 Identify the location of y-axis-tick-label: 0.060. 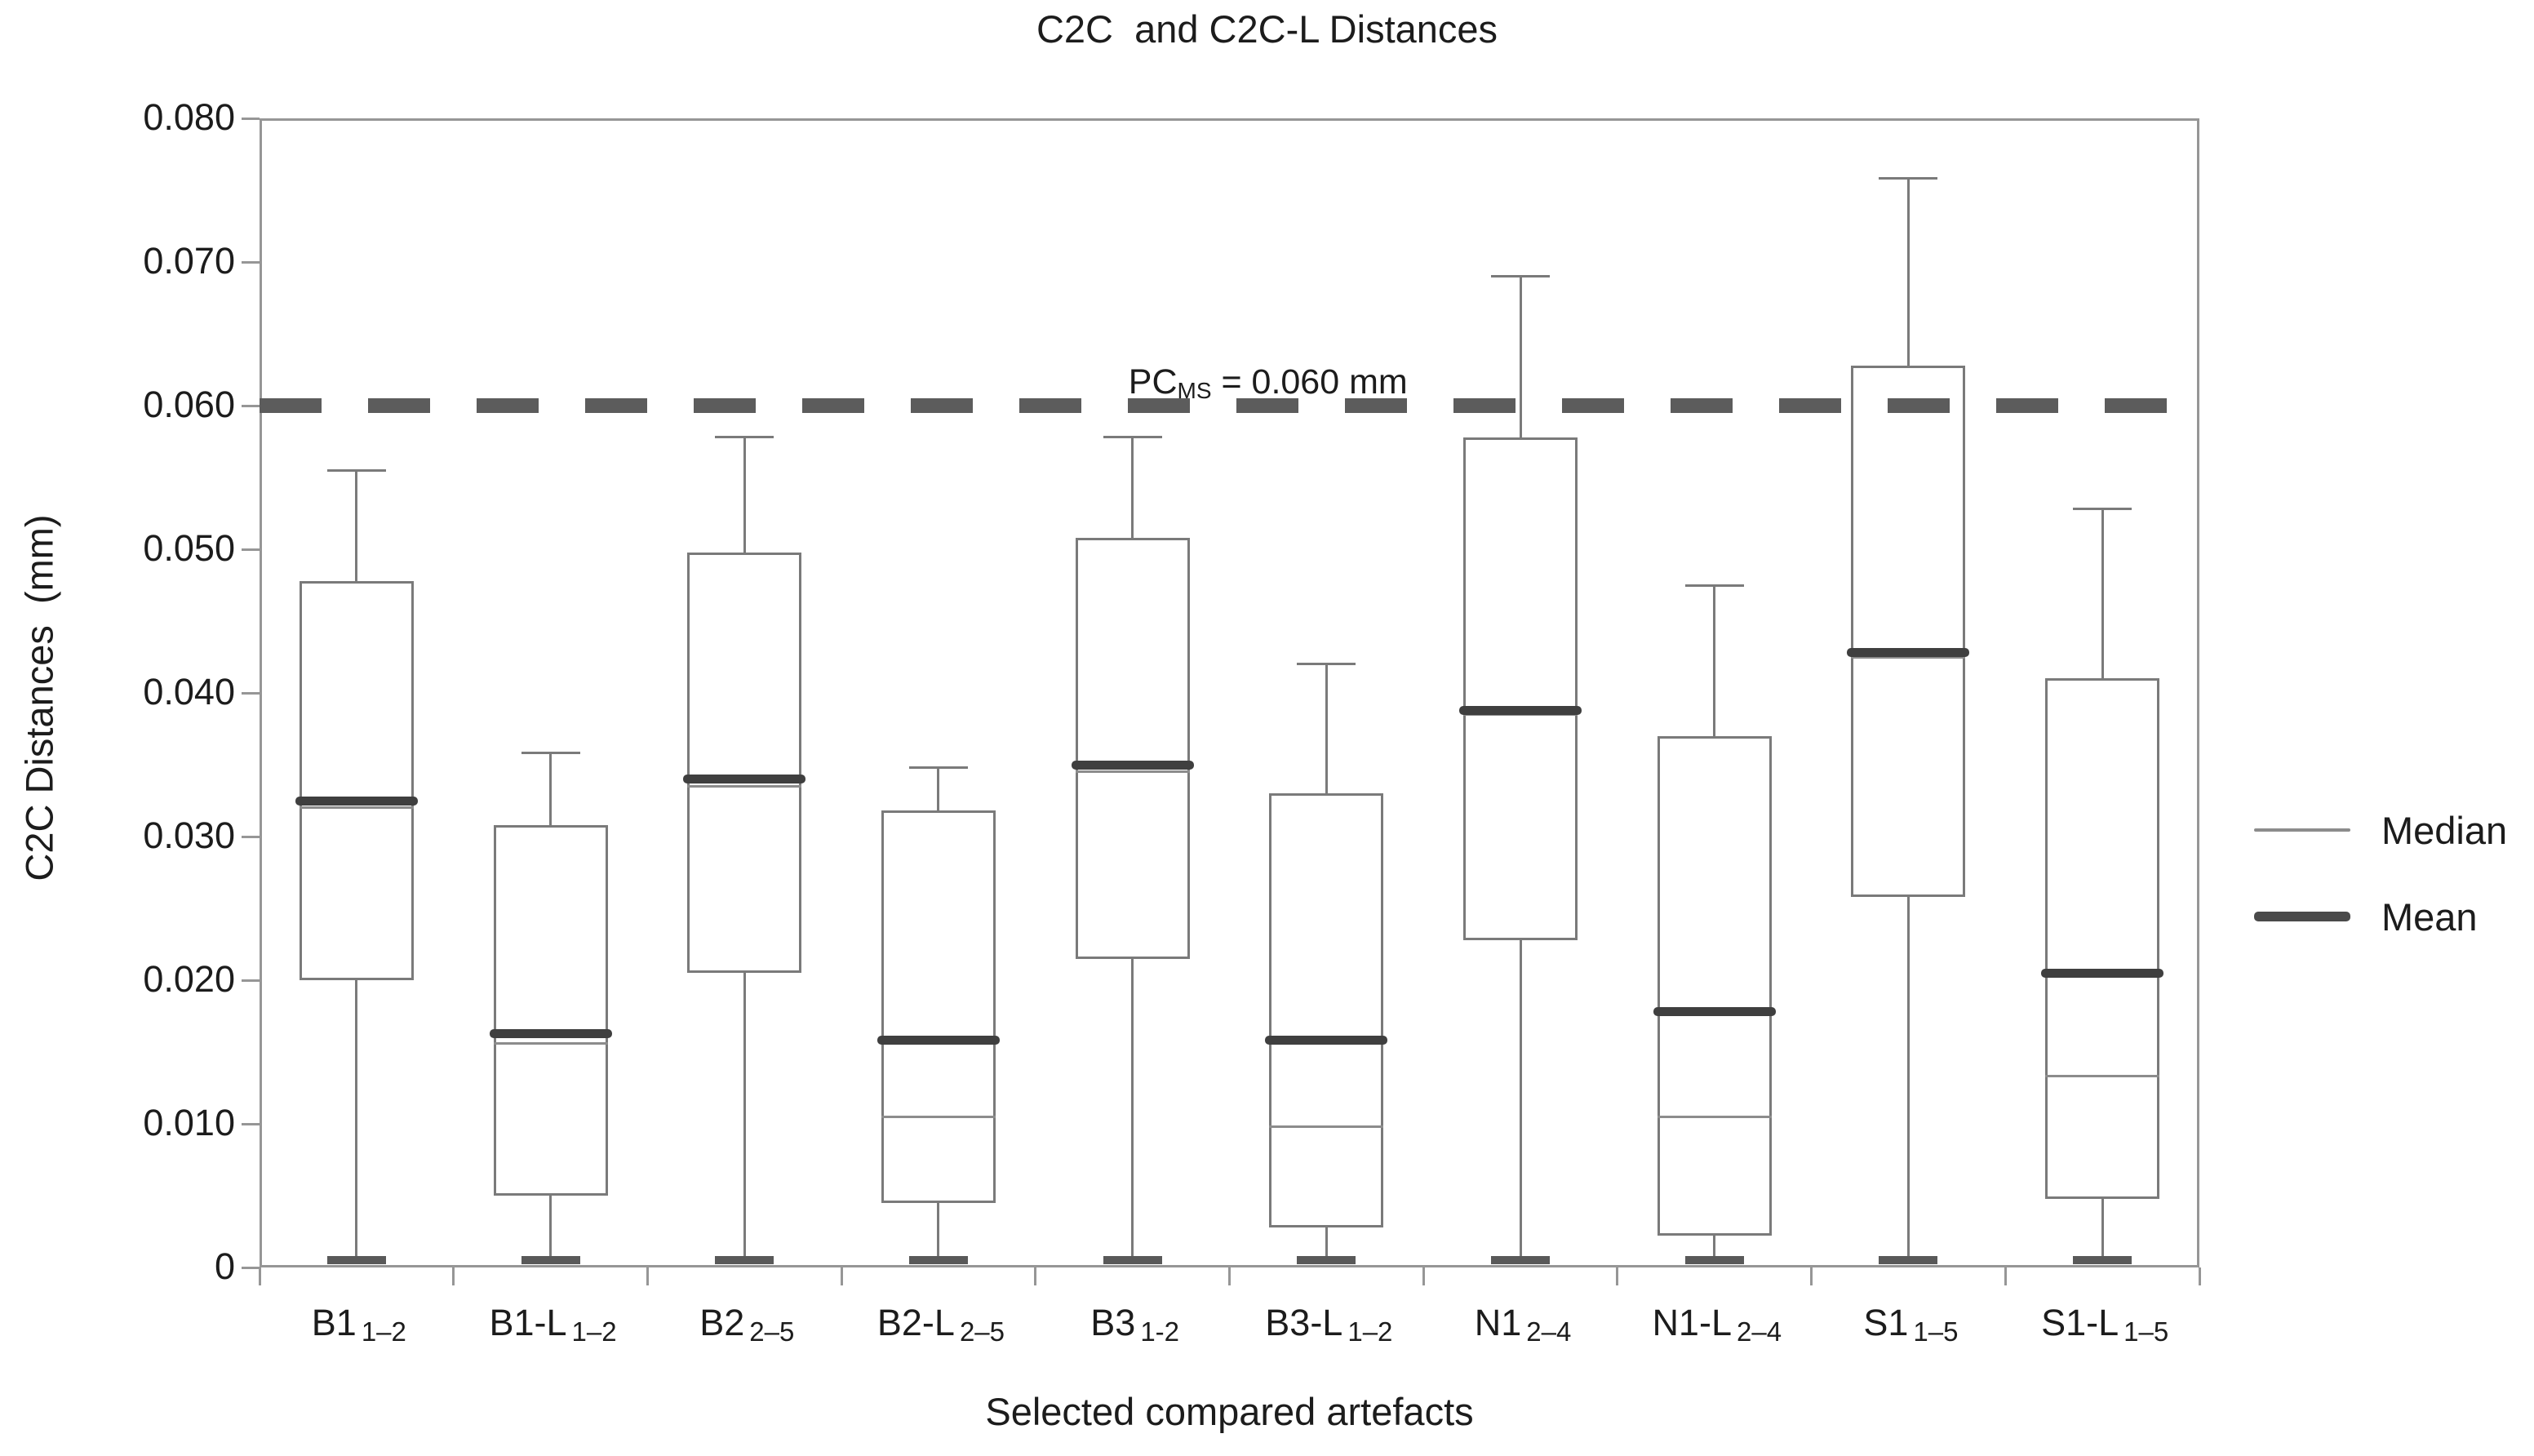
(189, 404).